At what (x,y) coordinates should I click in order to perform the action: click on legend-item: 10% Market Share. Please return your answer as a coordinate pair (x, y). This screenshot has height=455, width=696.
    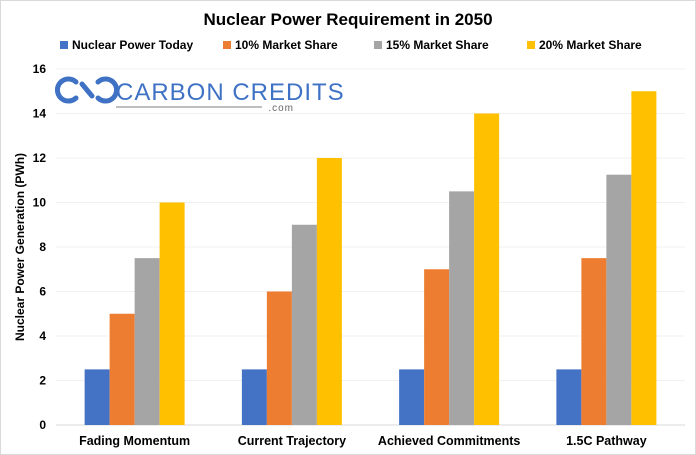
    Looking at the image, I should click on (280, 45).